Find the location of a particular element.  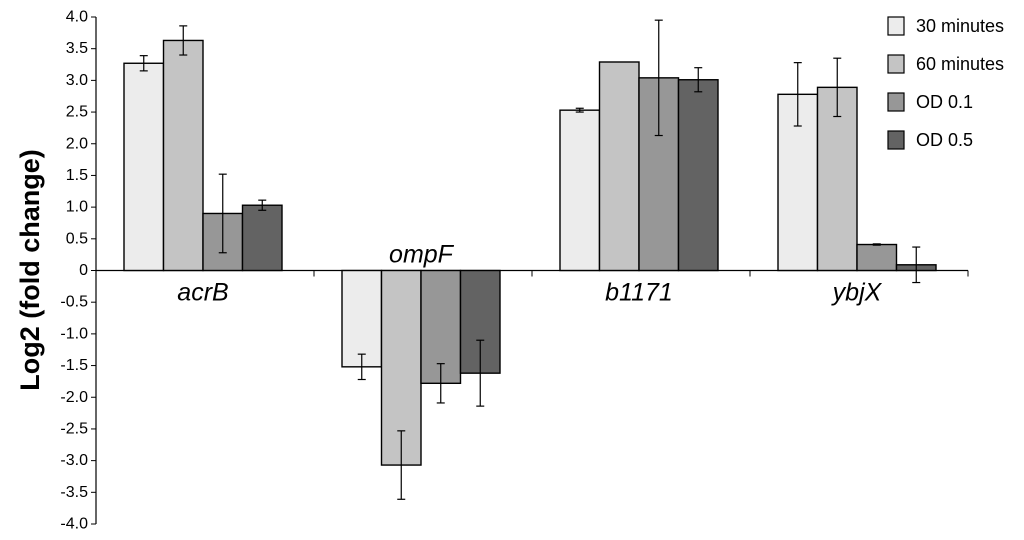

y-tick-label: 0.5 is located at coordinates (77, 238).